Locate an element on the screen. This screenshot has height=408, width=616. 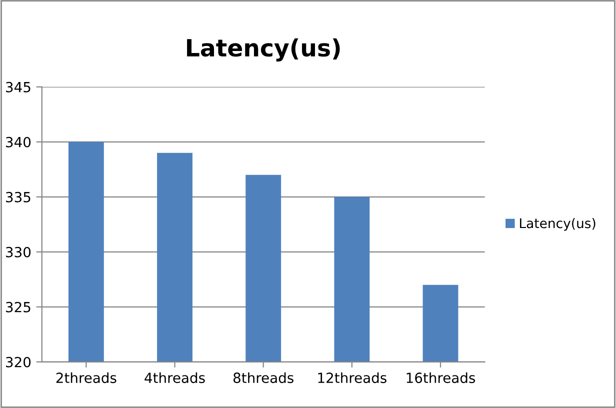
x-tick-label: 8threads is located at coordinates (263, 378).